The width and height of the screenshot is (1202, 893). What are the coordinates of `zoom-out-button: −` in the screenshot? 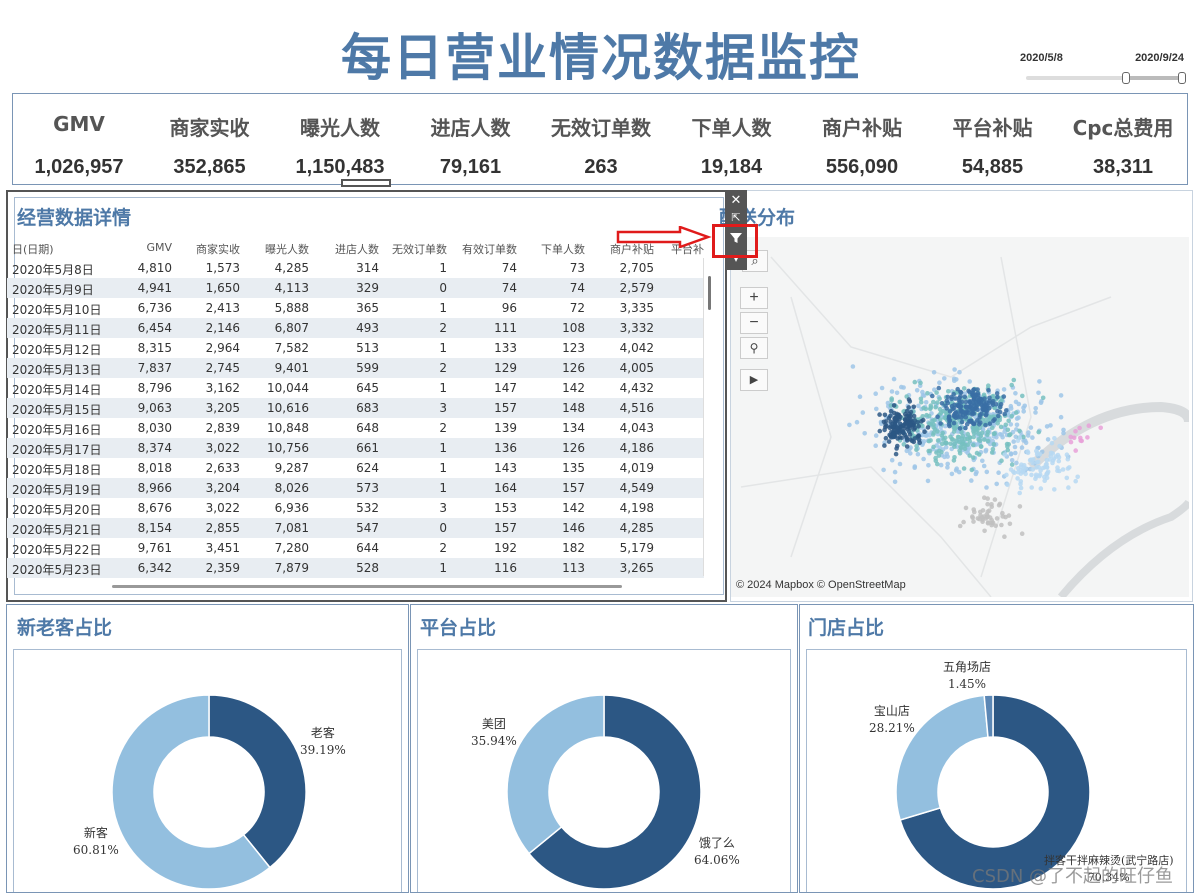 It's located at (754, 323).